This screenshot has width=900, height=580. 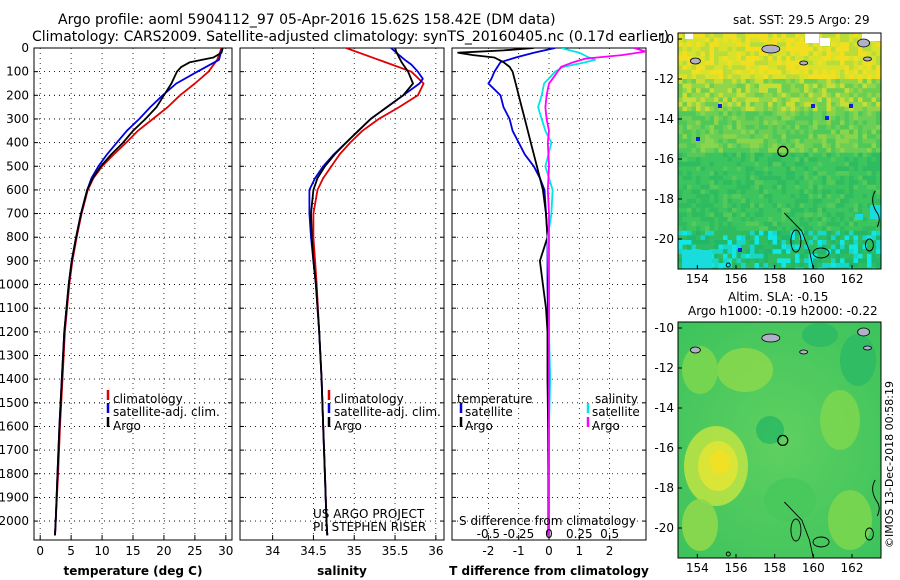 I want to click on sal-legend-argo: Argo, so click(x=348, y=426).